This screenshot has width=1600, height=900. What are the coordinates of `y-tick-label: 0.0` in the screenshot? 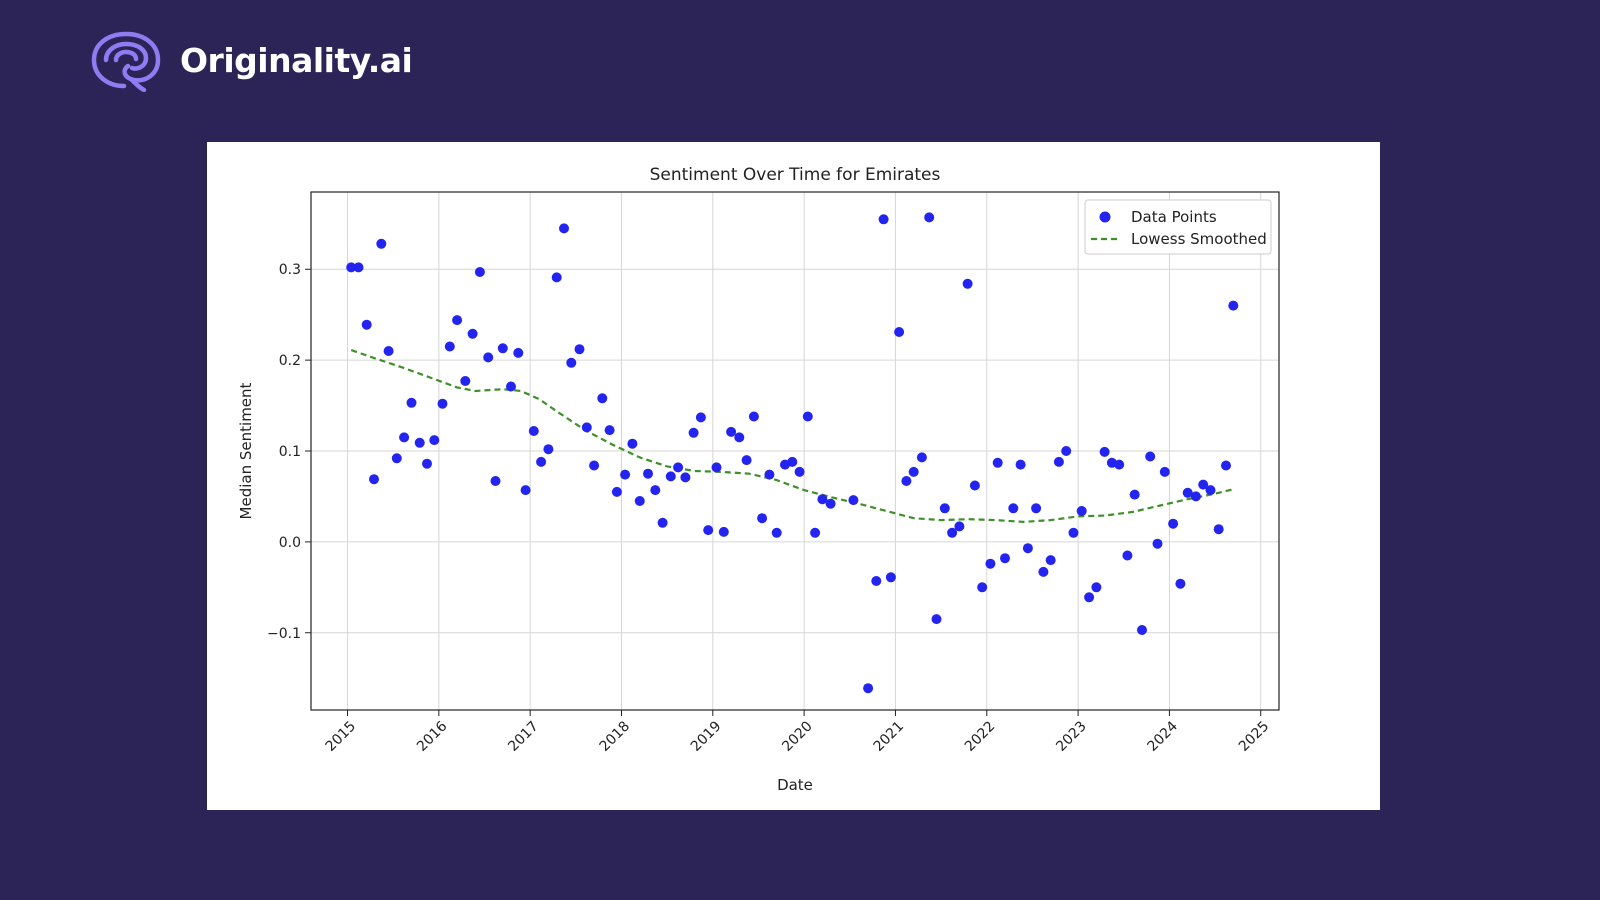 It's located at (290, 543).